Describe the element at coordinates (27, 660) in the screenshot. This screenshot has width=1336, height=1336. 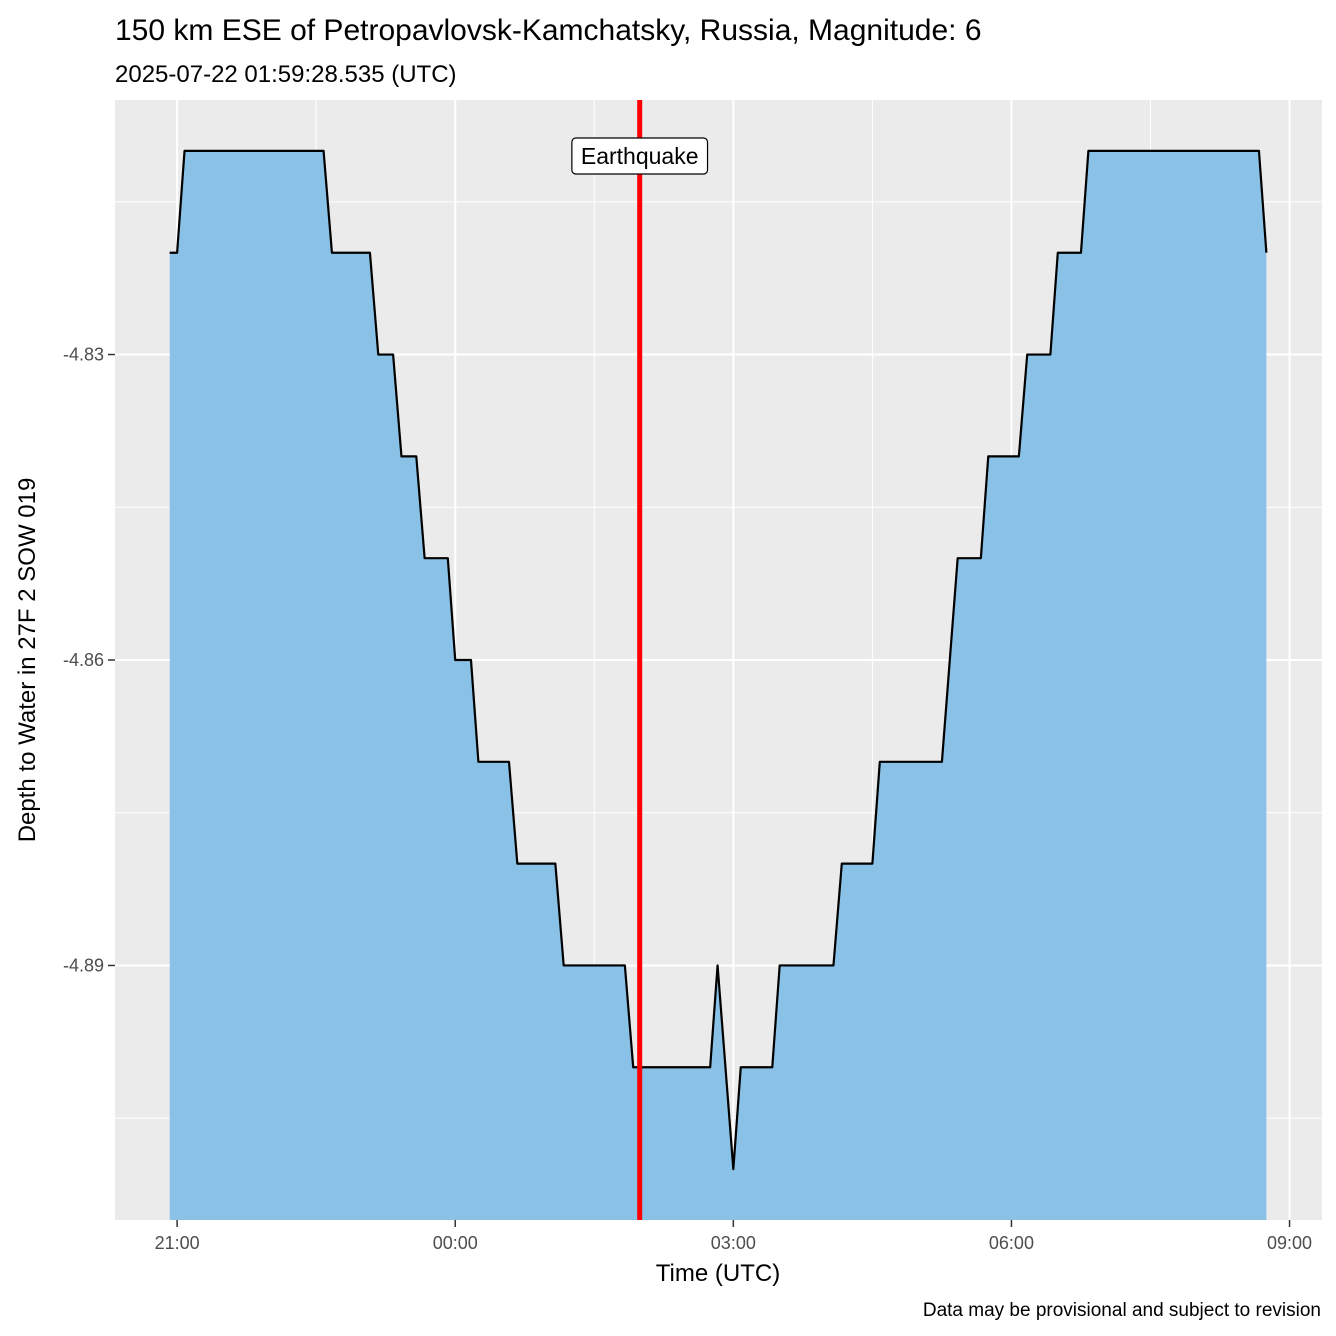
I see `y-axis-title: Depth to Water in 27F 2 SOW 019` at that location.